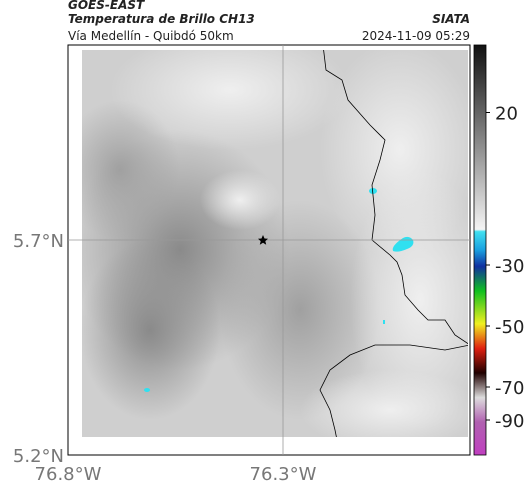  Describe the element at coordinates (68, 474) in the screenshot. I see `lon-tick-label: 76.8°W` at that location.